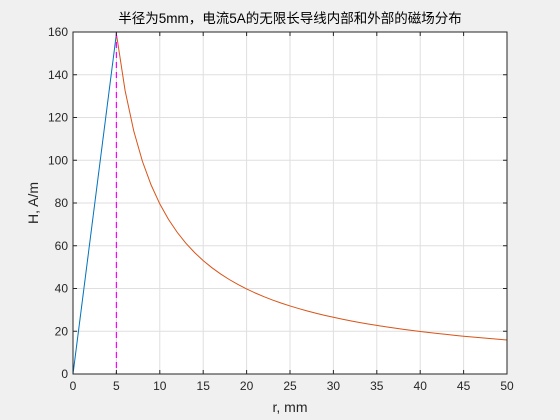 This screenshot has width=560, height=420. What do you see at coordinates (58, 118) in the screenshot?
I see `y-tick-label: 120` at bounding box center [58, 118].